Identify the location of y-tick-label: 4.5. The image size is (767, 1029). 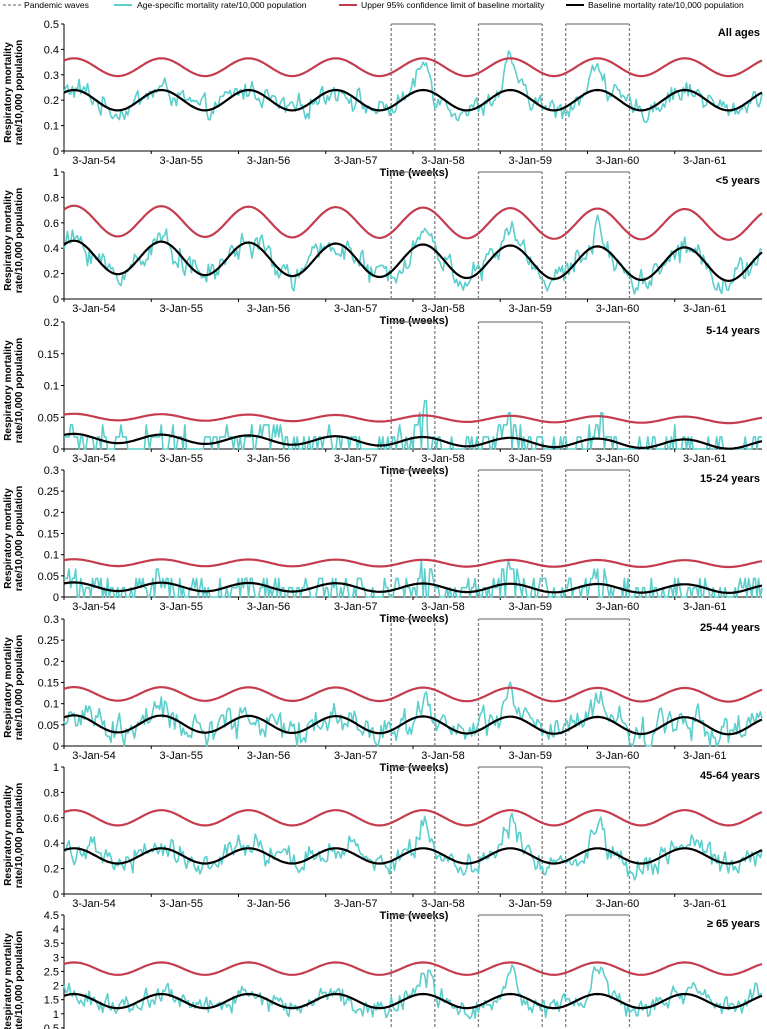
(51, 916).